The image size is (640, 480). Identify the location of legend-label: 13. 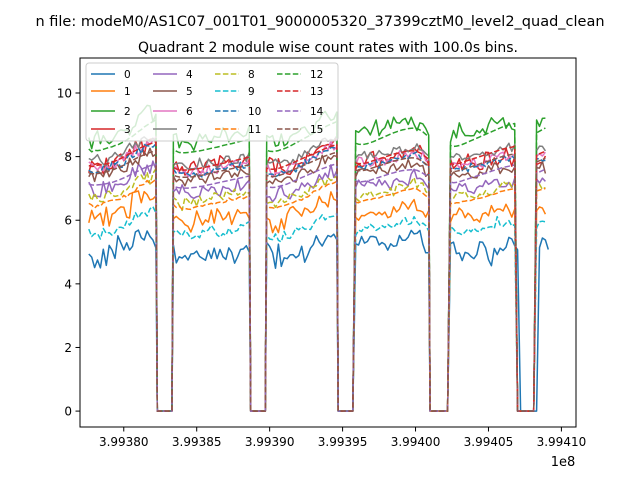
(316, 92).